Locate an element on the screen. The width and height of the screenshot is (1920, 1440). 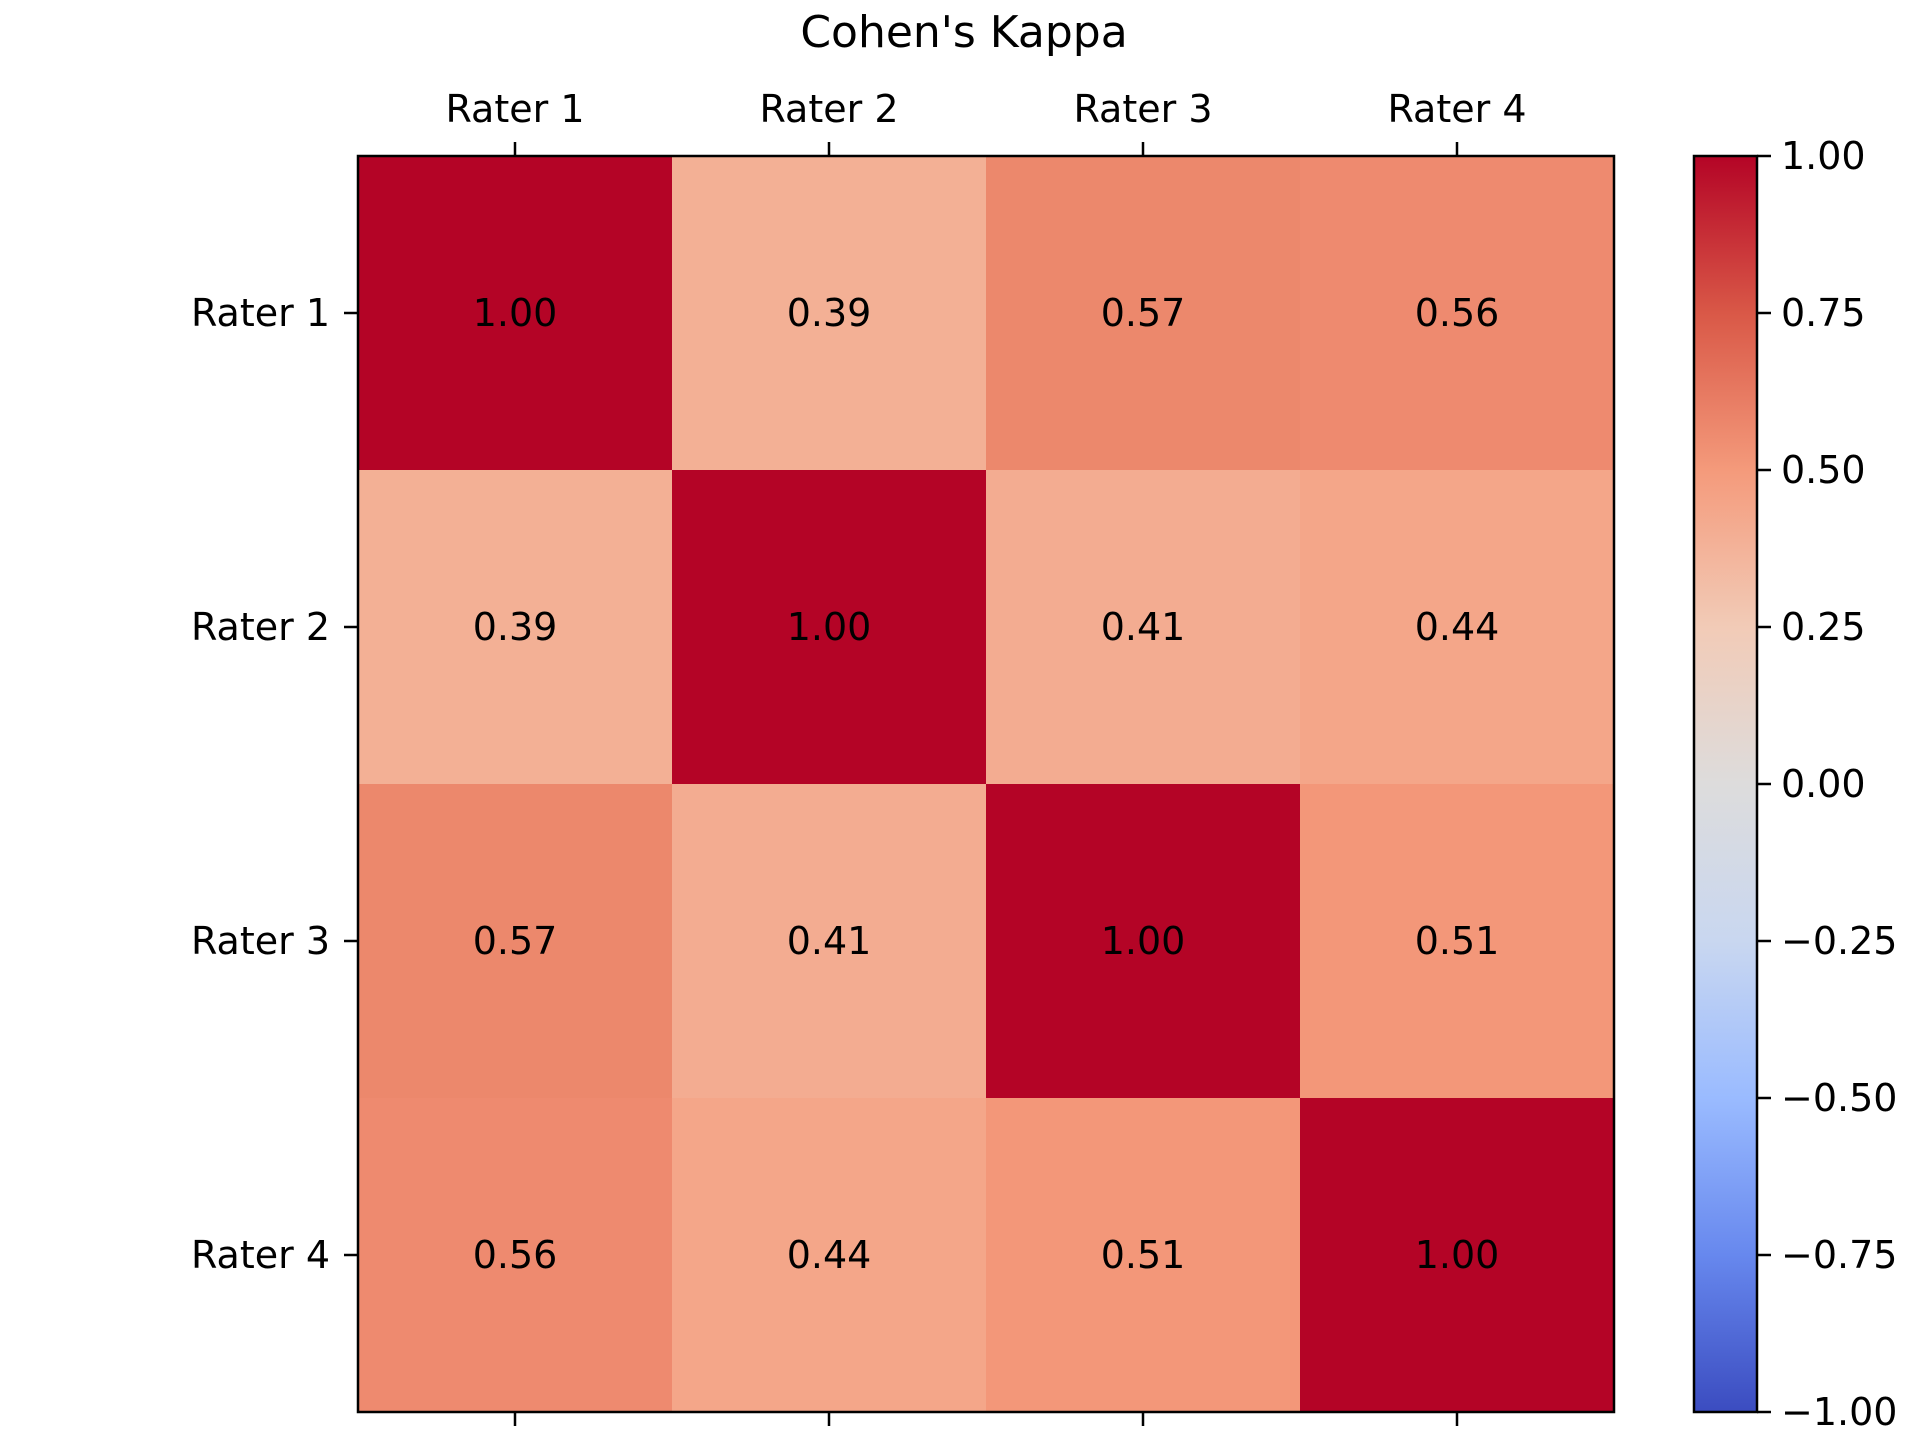
colorbar-tick-label: −0.50 is located at coordinates (1839, 1098).